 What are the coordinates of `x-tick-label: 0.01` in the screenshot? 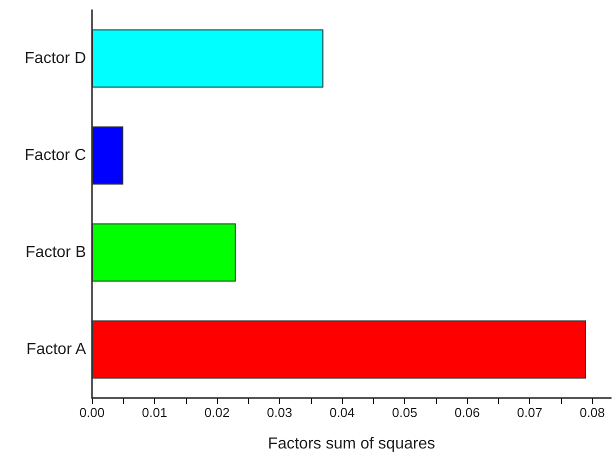 It's located at (155, 412).